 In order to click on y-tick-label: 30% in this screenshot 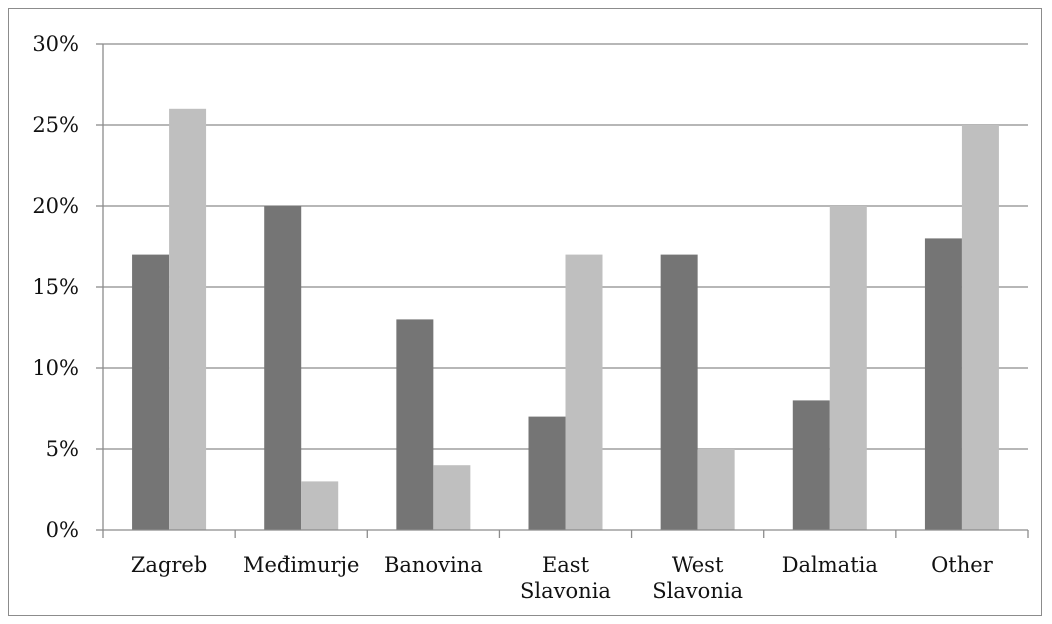, I will do `click(55, 44)`.